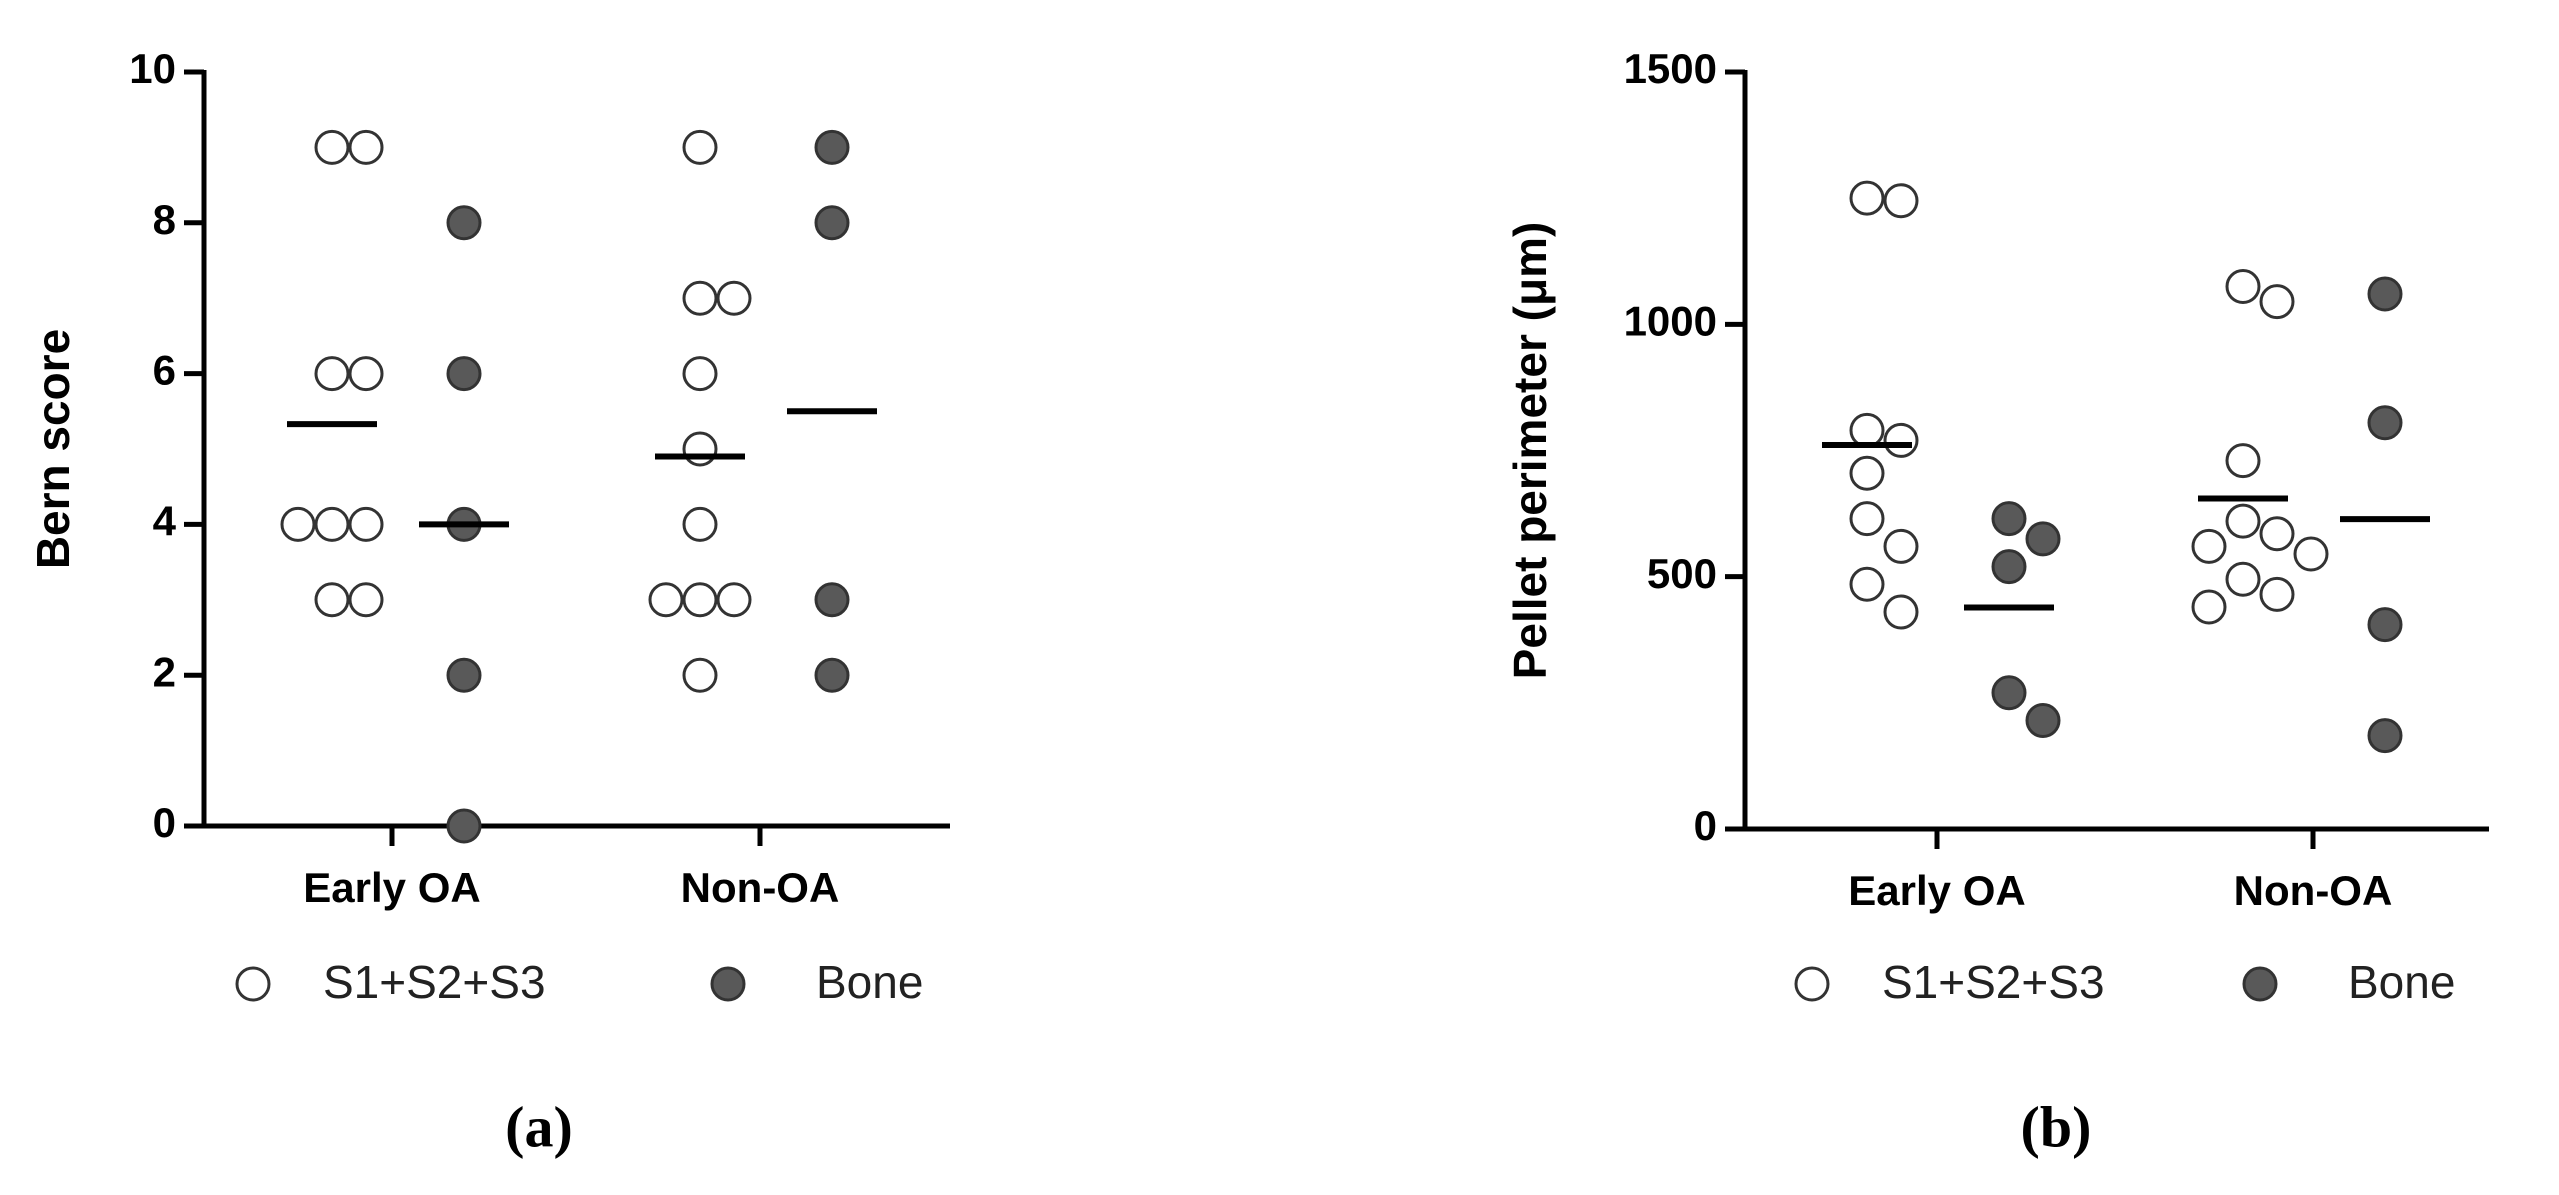 This screenshot has width=2559, height=1195. I want to click on y-tick-label: 6, so click(164, 370).